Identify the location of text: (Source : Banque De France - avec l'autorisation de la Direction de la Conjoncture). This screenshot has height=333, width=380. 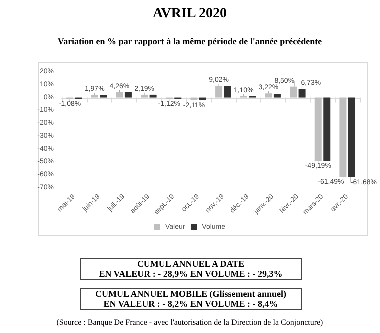
(190, 322).